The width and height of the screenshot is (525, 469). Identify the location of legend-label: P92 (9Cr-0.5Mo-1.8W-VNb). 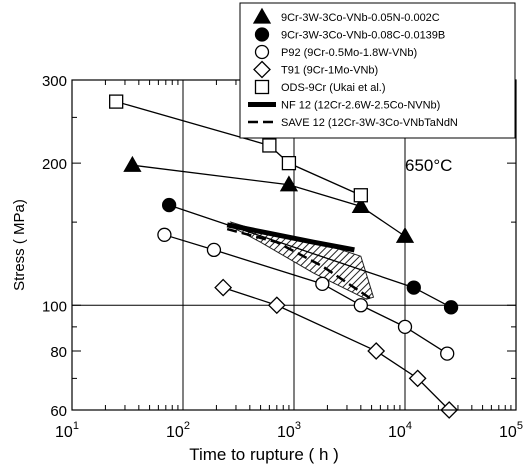
(349, 53).